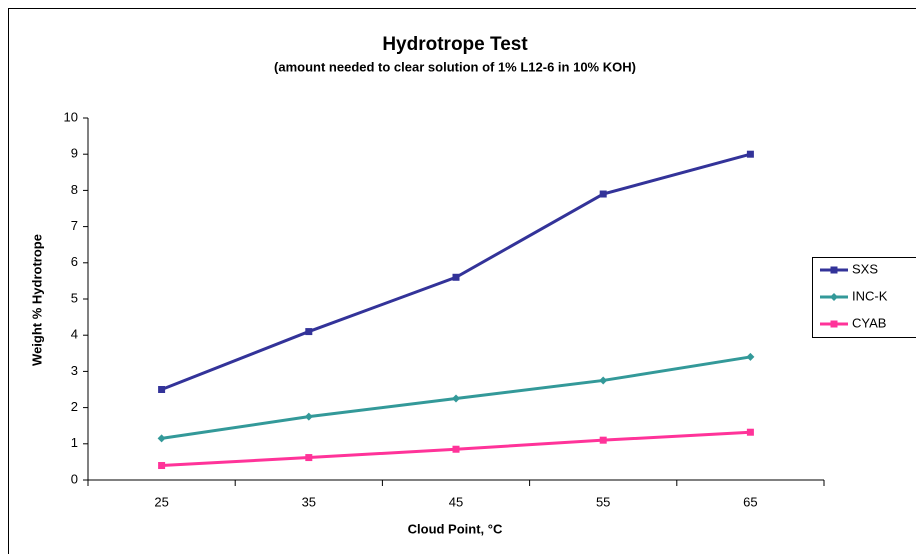 The height and width of the screenshot is (554, 916). I want to click on y-tick-label: 10, so click(71, 116).